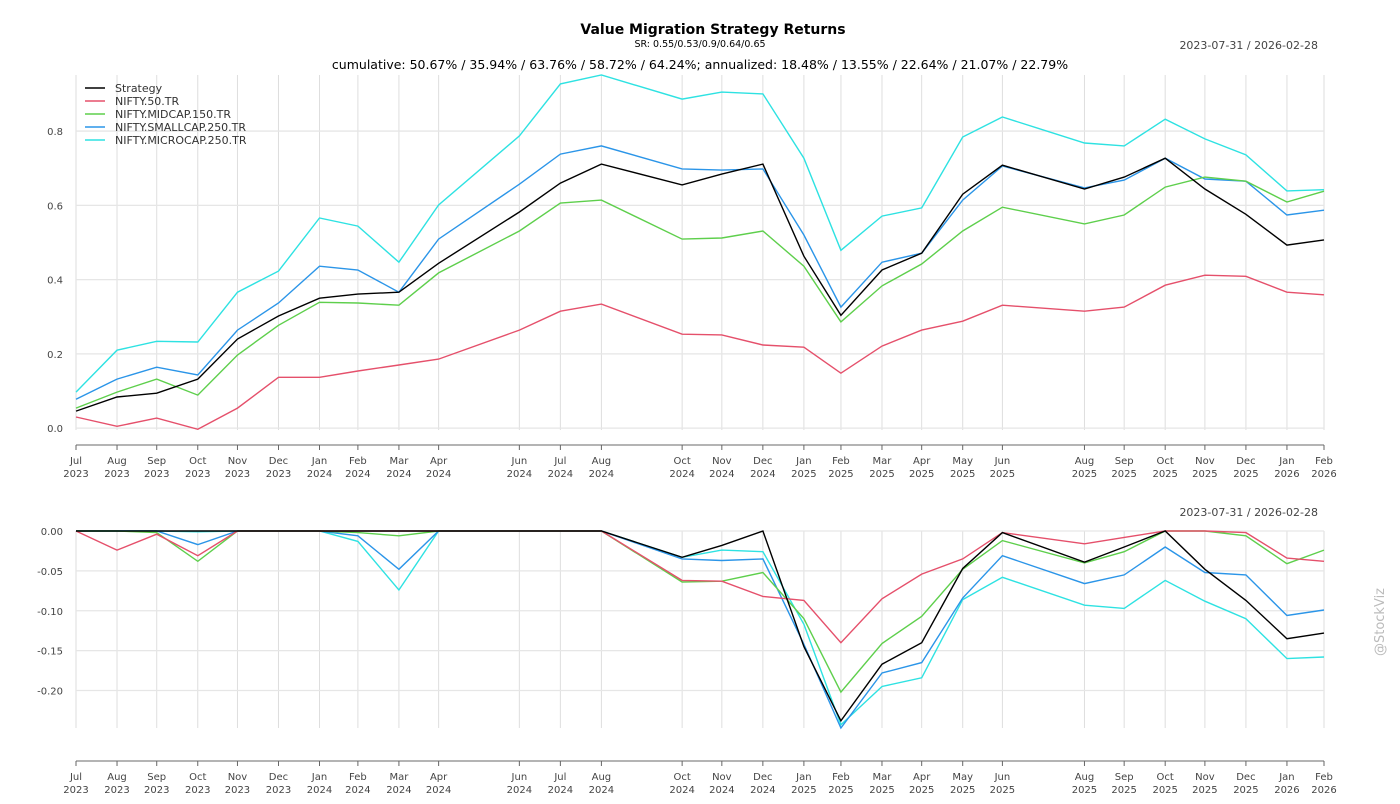 Image resolution: width=1400 pixels, height=804 pixels. What do you see at coordinates (699, 44) in the screenshot?
I see `chart-subtitle: SR: 0.55/0.53/0.9/0.64/0.65` at bounding box center [699, 44].